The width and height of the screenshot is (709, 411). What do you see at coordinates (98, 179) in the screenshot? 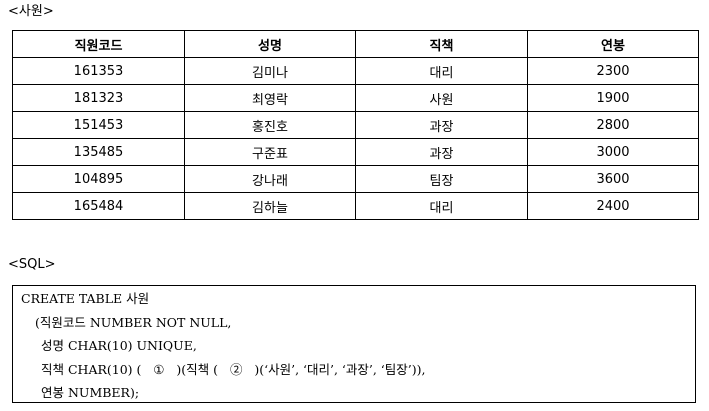
I see `cell-employee-code: 104895` at bounding box center [98, 179].